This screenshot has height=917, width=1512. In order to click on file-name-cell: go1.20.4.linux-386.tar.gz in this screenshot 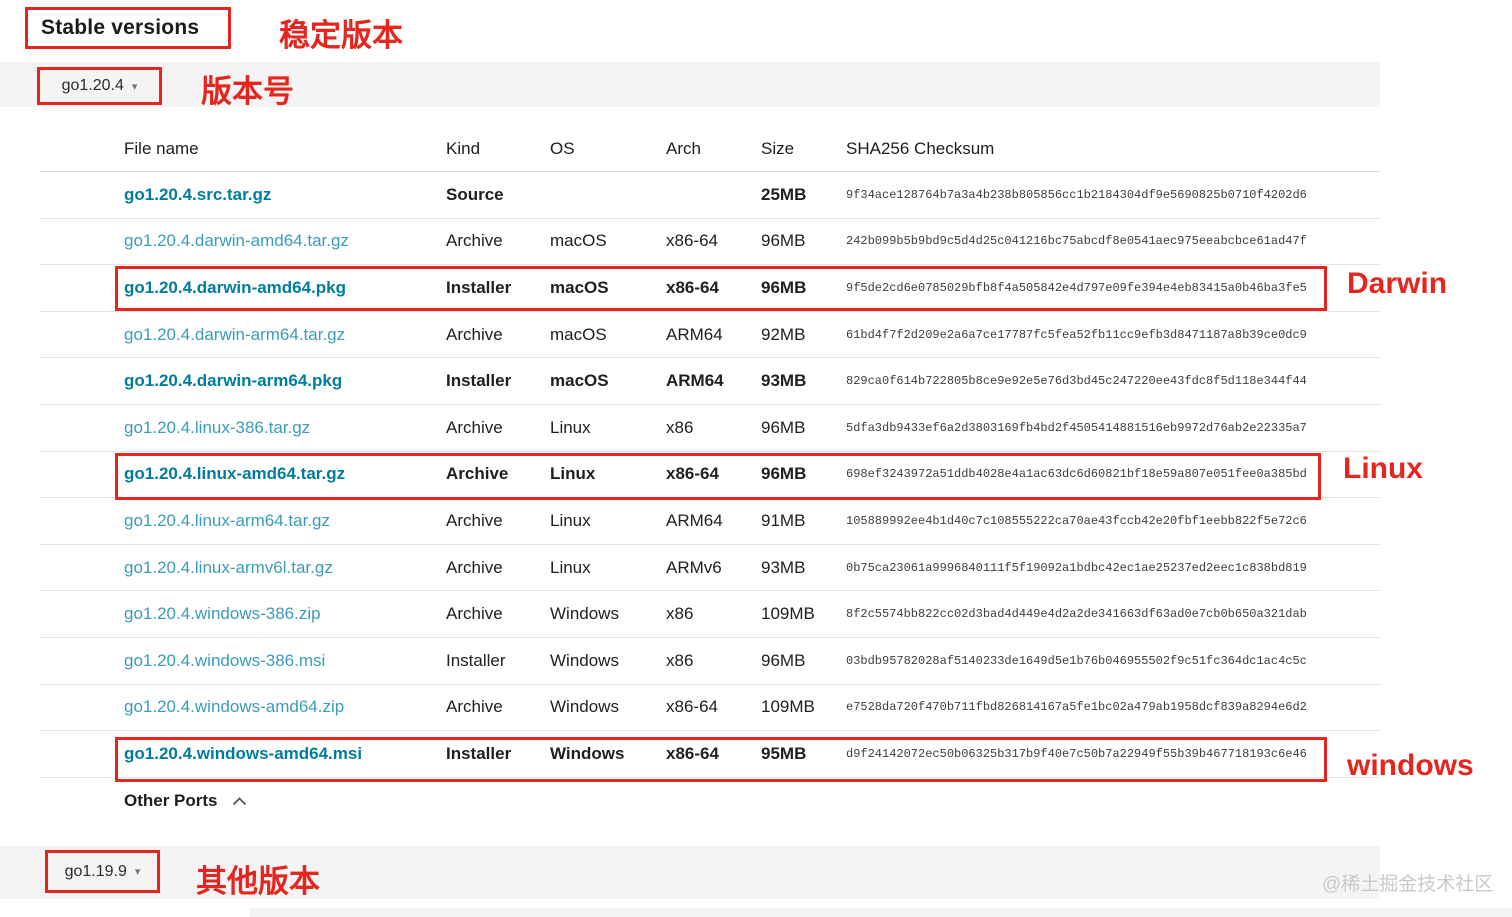, I will do `click(285, 428)`.